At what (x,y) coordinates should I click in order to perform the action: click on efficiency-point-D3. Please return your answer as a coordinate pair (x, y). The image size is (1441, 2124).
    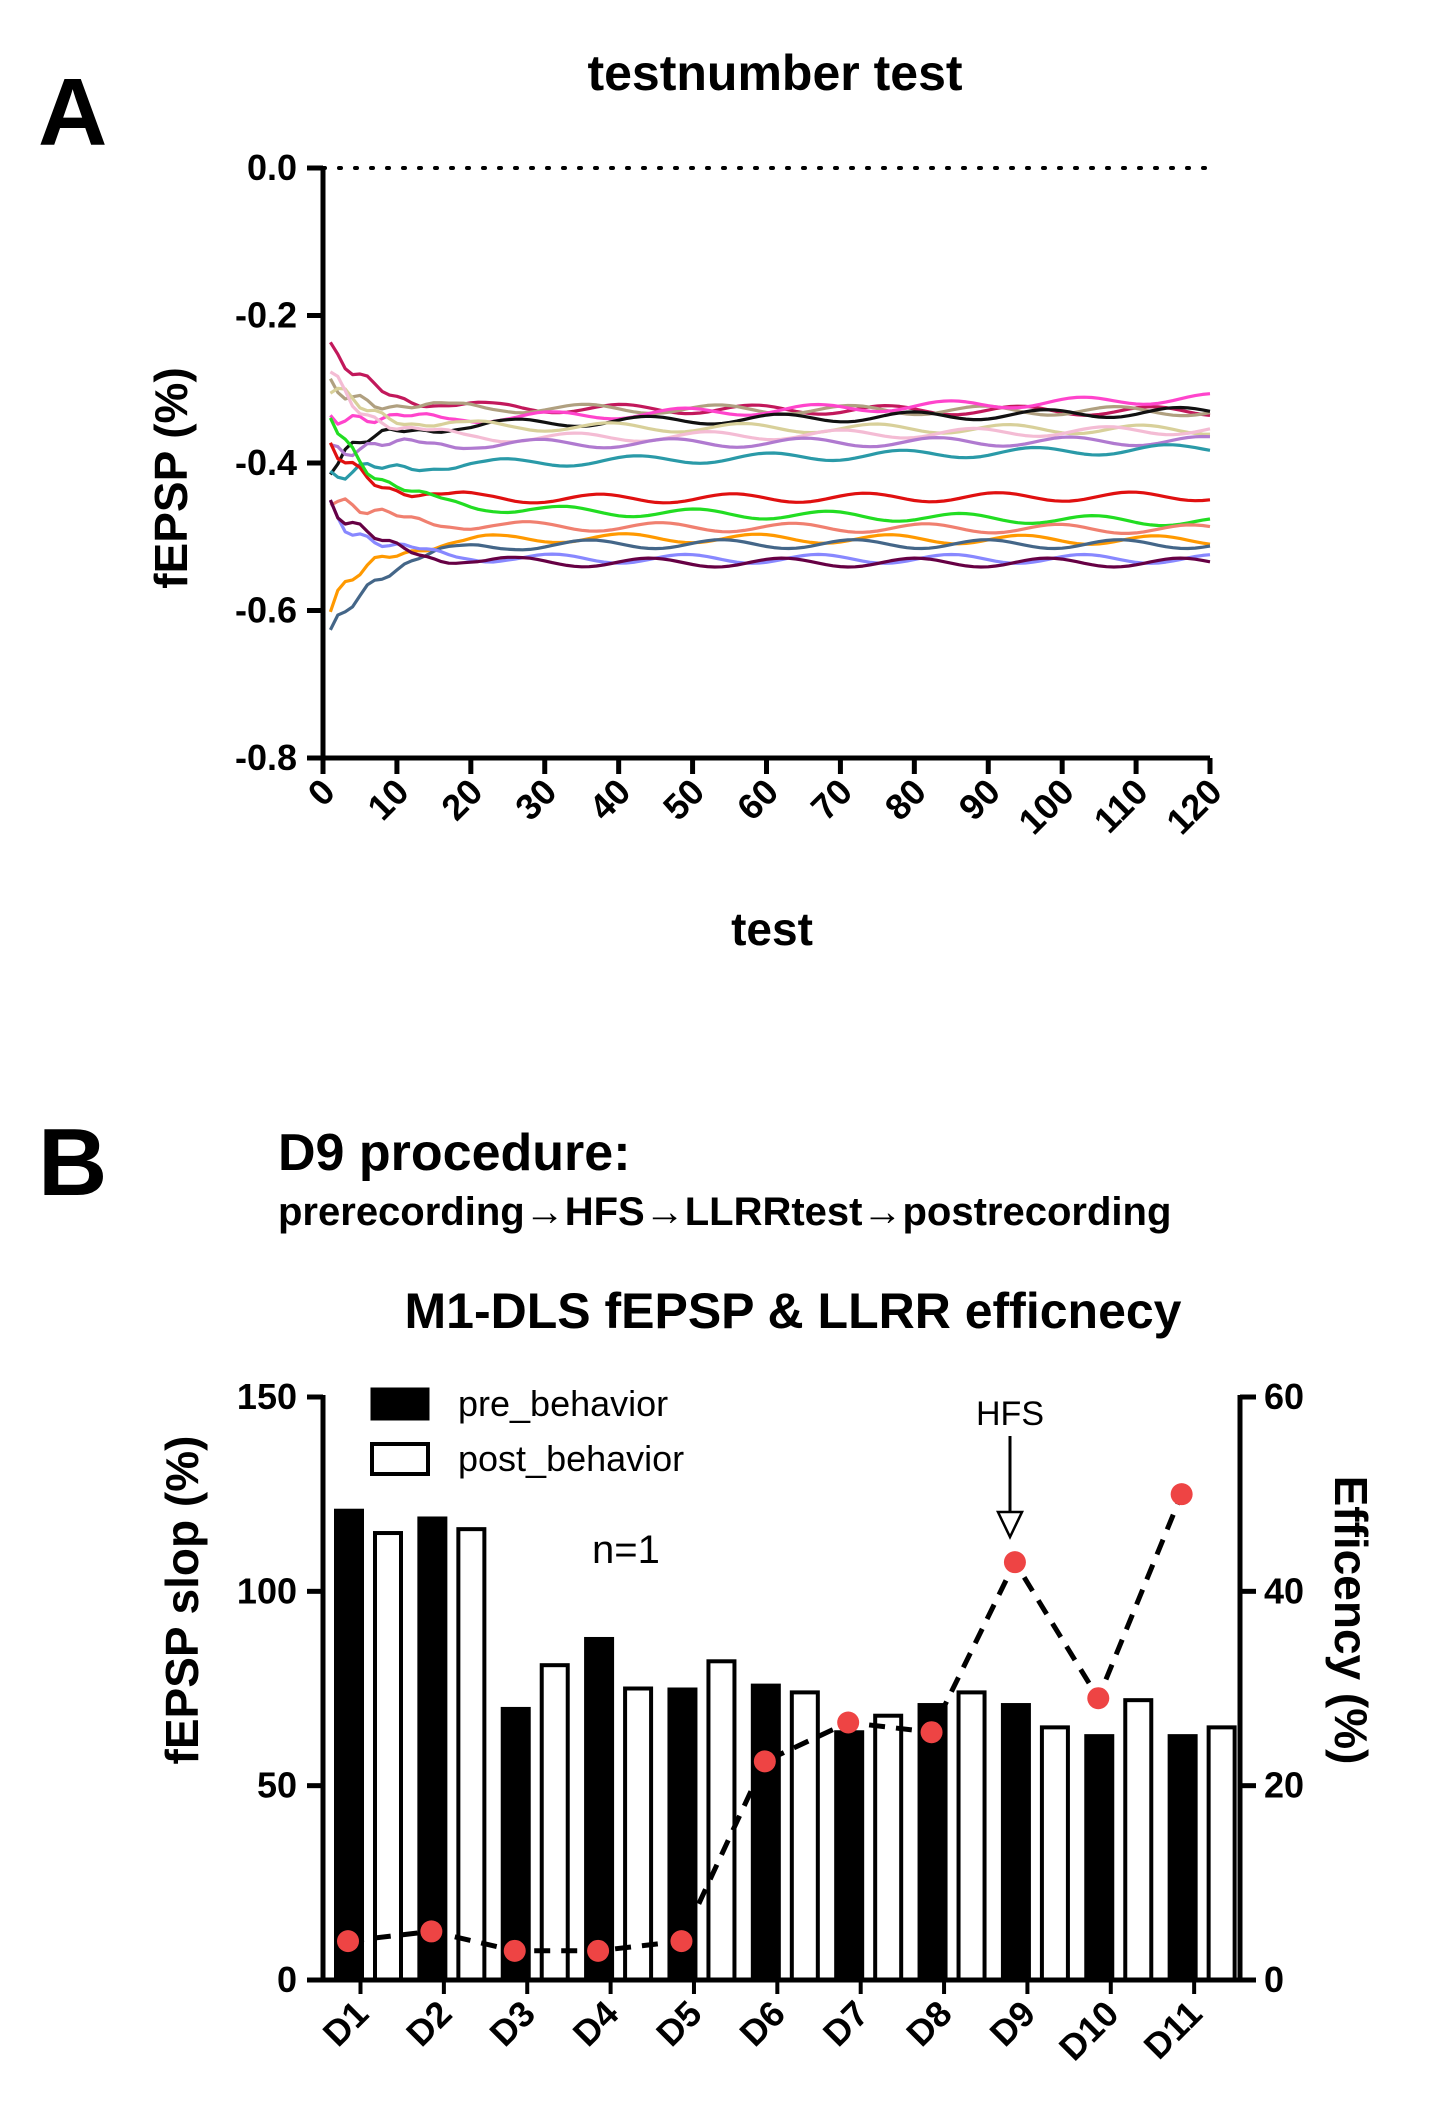
    Looking at the image, I should click on (514, 1950).